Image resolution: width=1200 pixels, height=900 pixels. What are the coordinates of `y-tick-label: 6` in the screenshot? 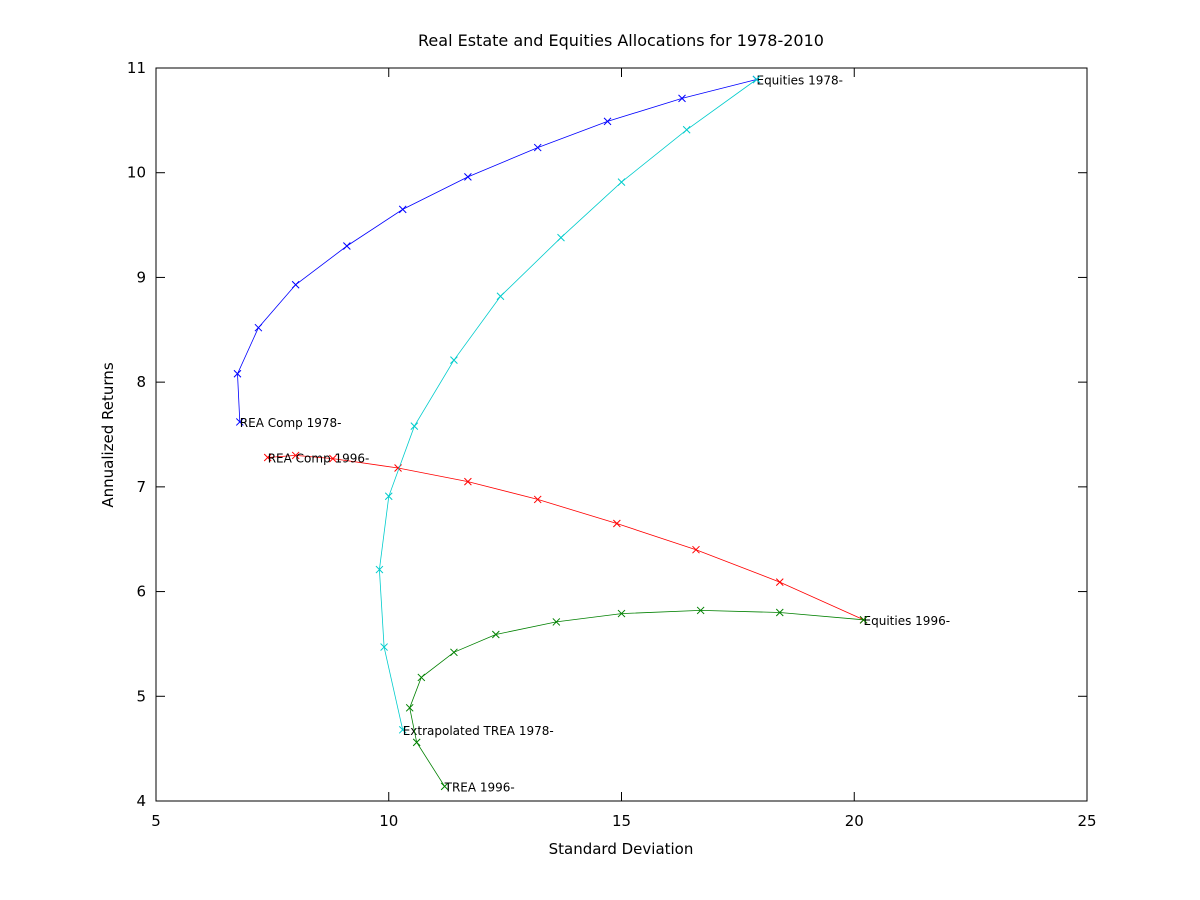 It's located at (141, 592).